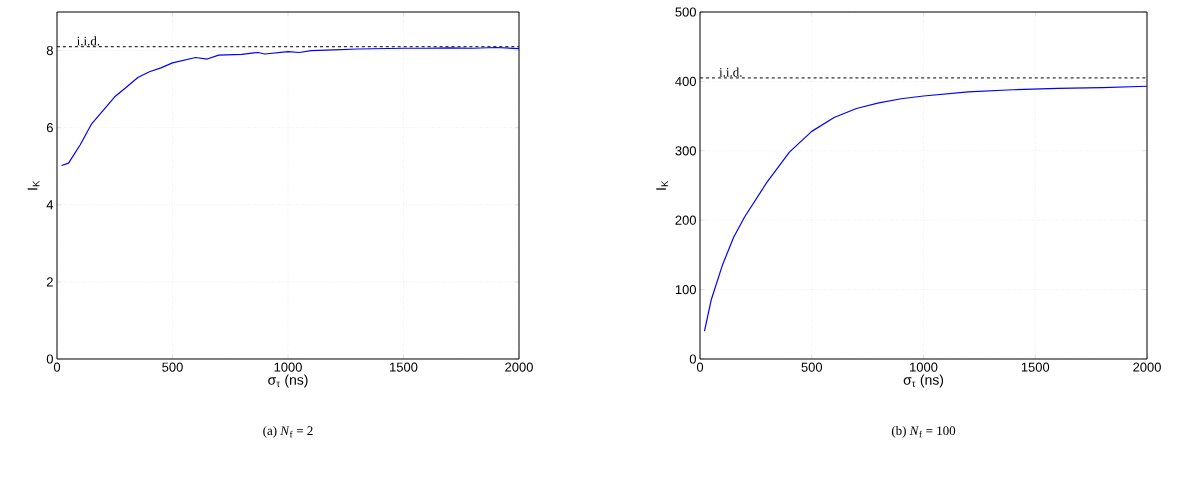  I want to click on text: (a) N$_{f}$ = 2, so click(288, 431).